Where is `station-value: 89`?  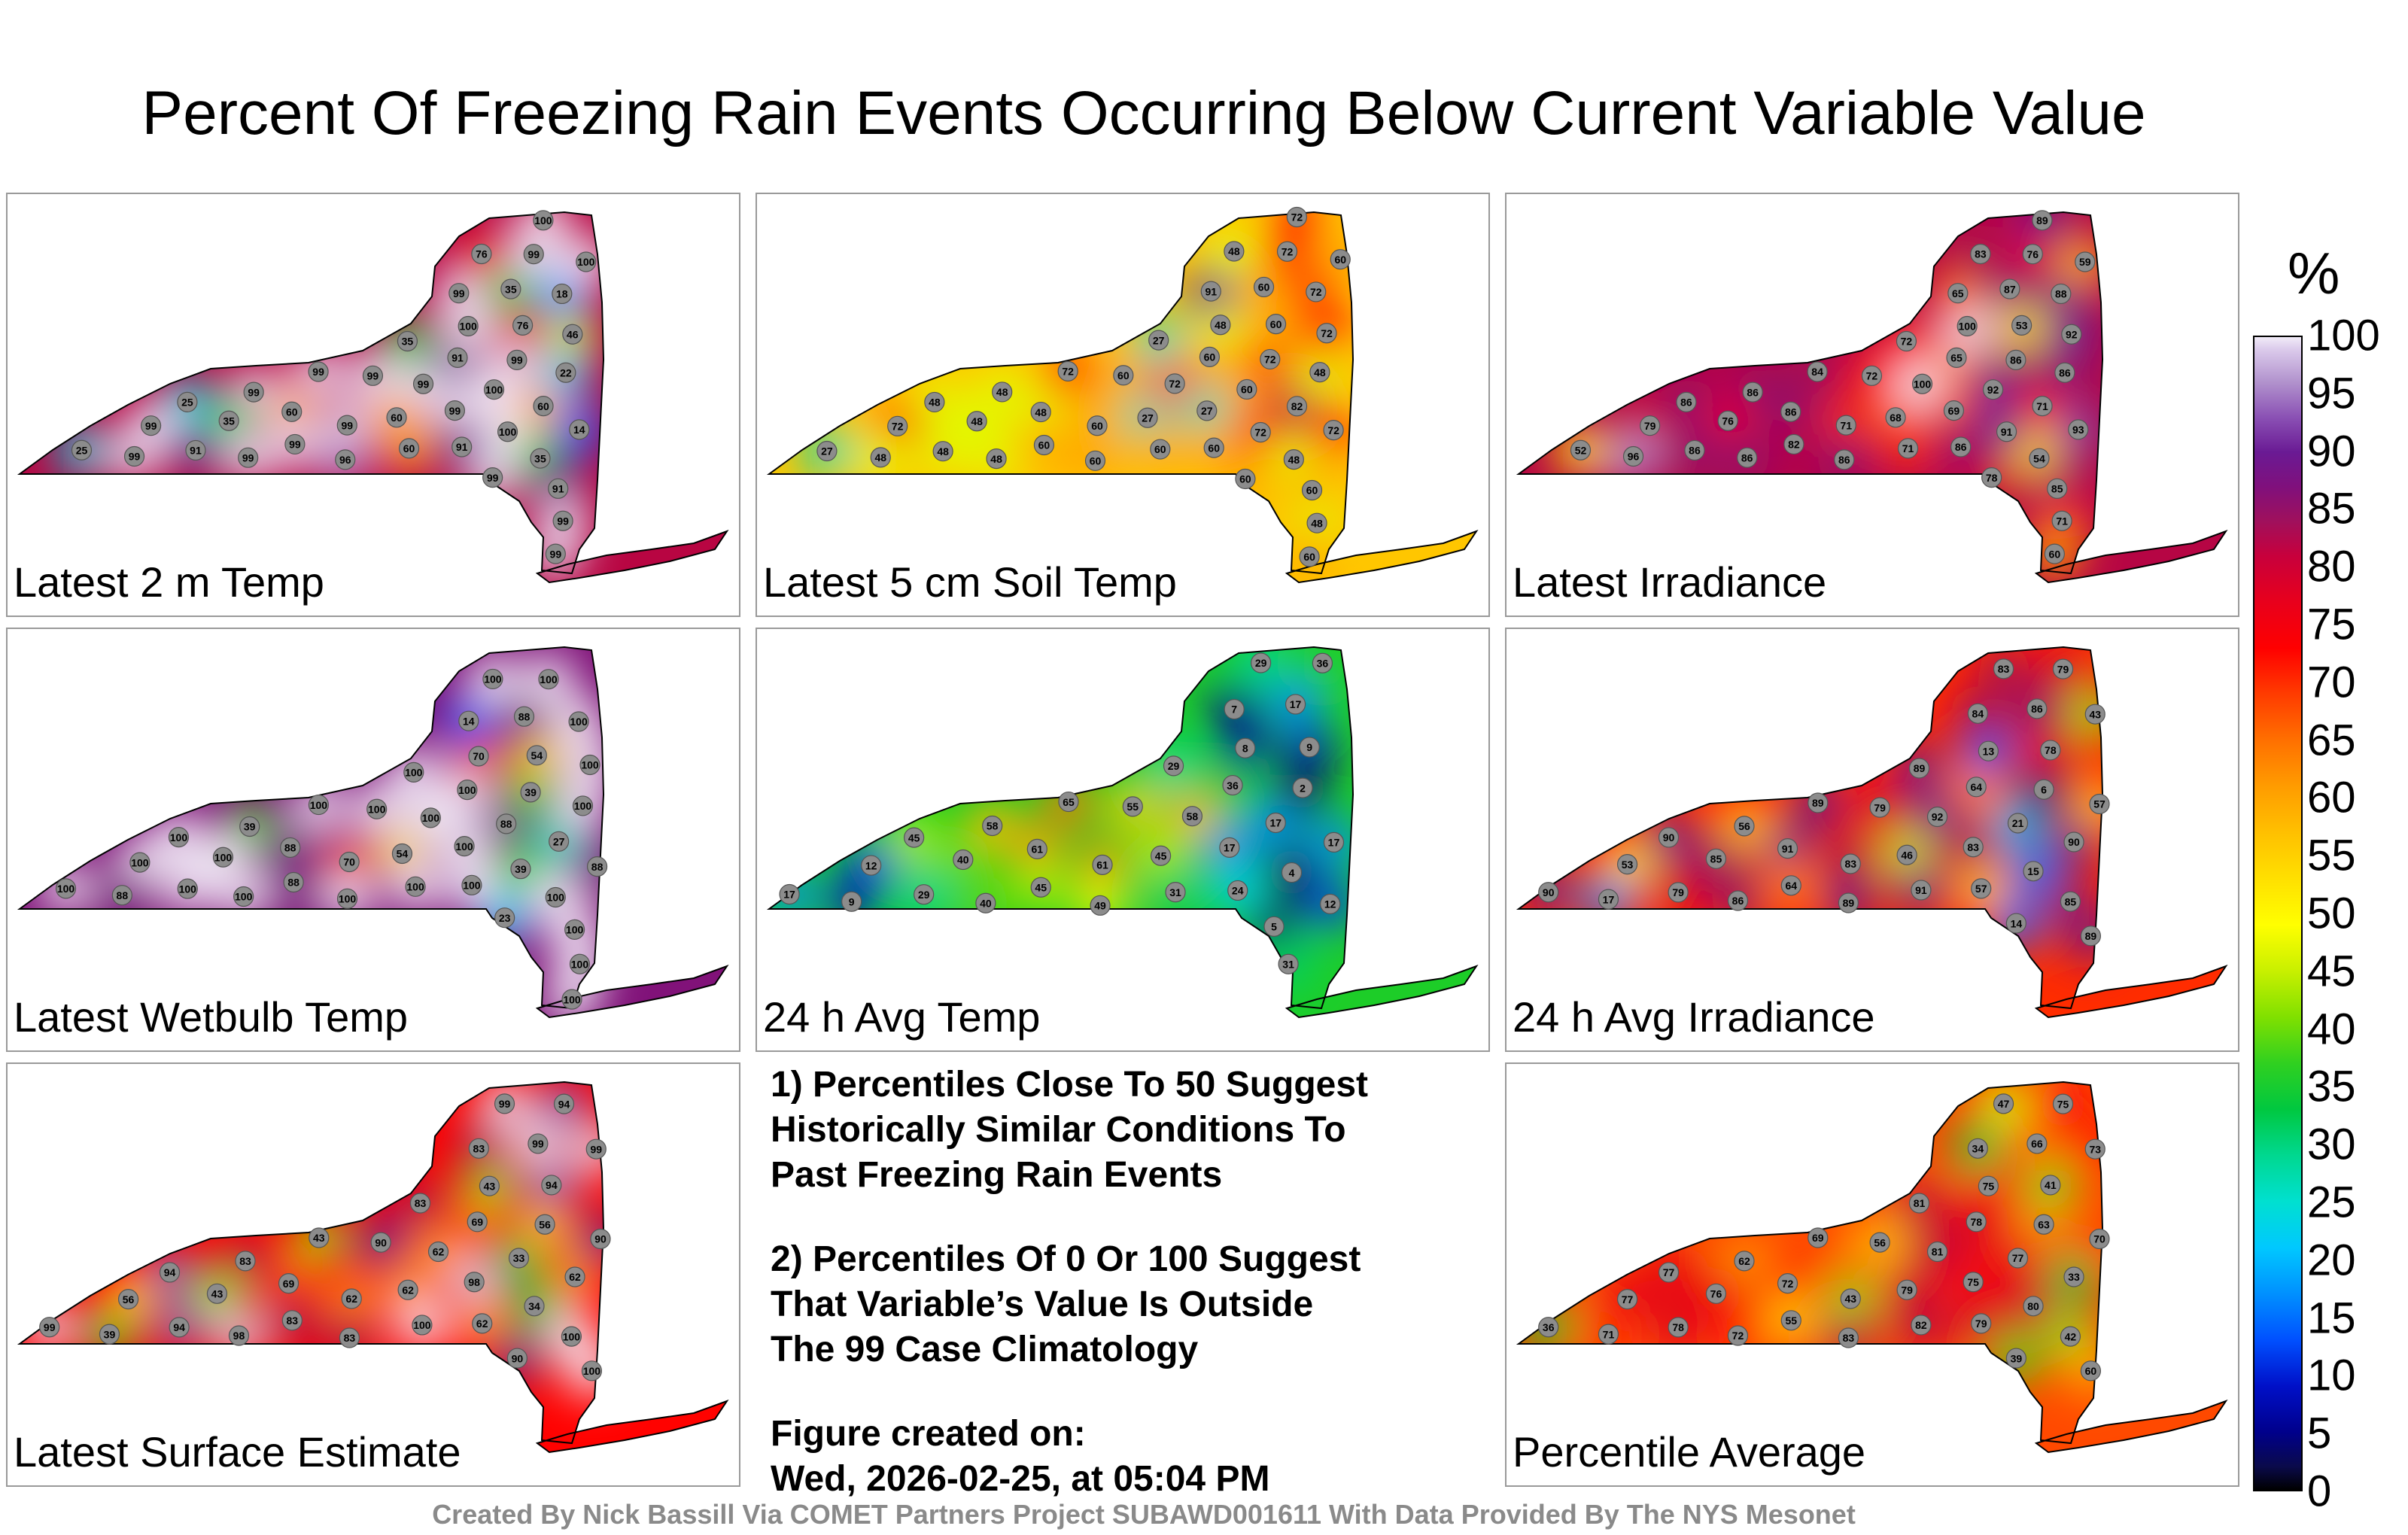
station-value: 89 is located at coordinates (2091, 936).